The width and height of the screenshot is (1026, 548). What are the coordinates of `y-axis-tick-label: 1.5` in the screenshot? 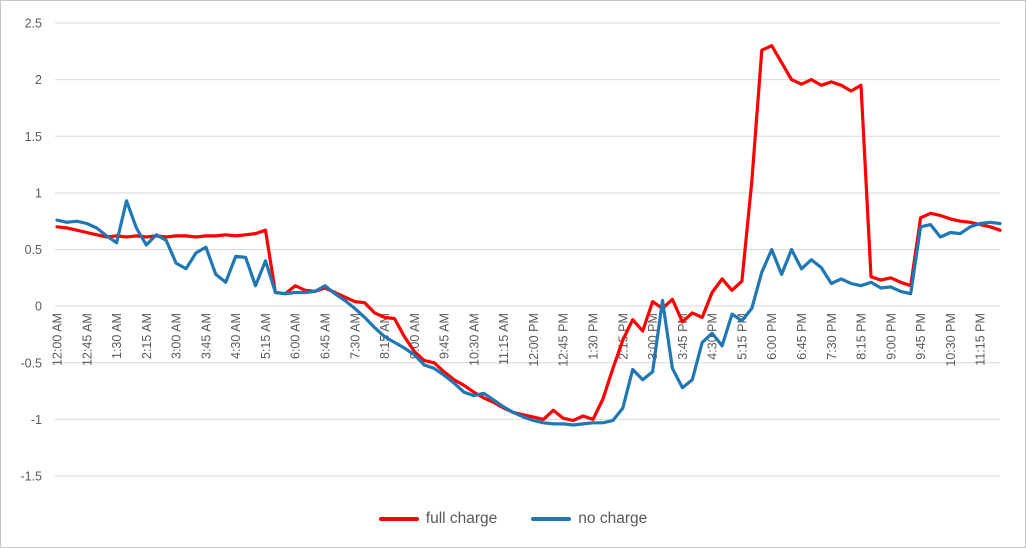 It's located at (33, 137).